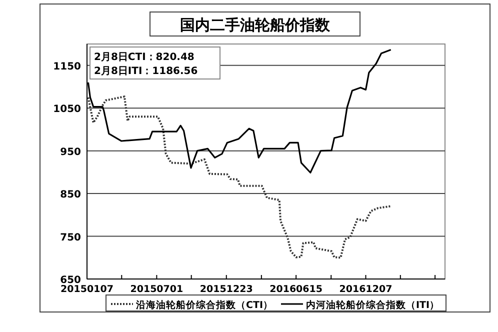 The height and width of the screenshot is (332, 498). What do you see at coordinates (144, 57) in the screenshot?
I see `annotation: 2月8日CTI：820.48` at bounding box center [144, 57].